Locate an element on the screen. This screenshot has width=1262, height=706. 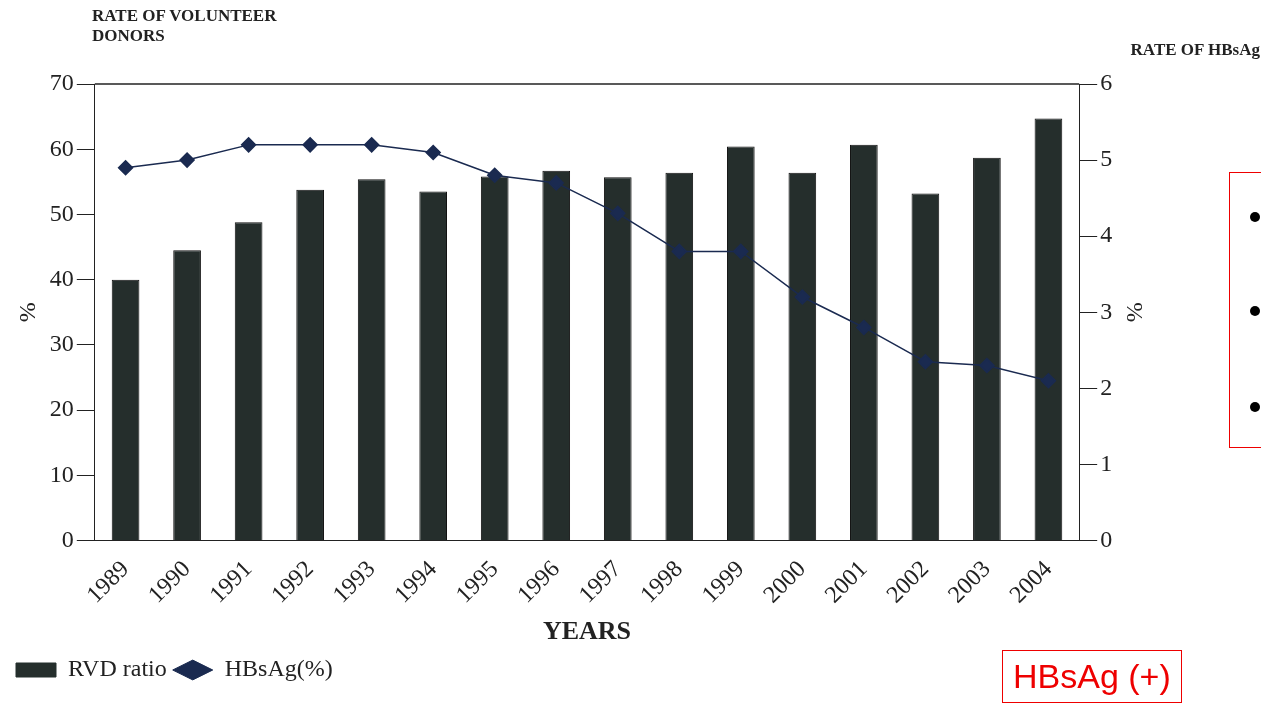
legend-label: HBsAg(%) is located at coordinates (278, 668).